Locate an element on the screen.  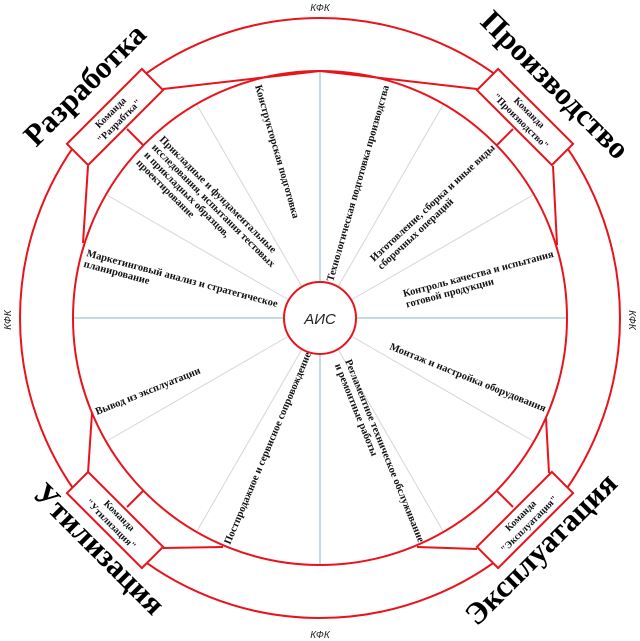
connector-right-bottom is located at coordinates (547, 445).